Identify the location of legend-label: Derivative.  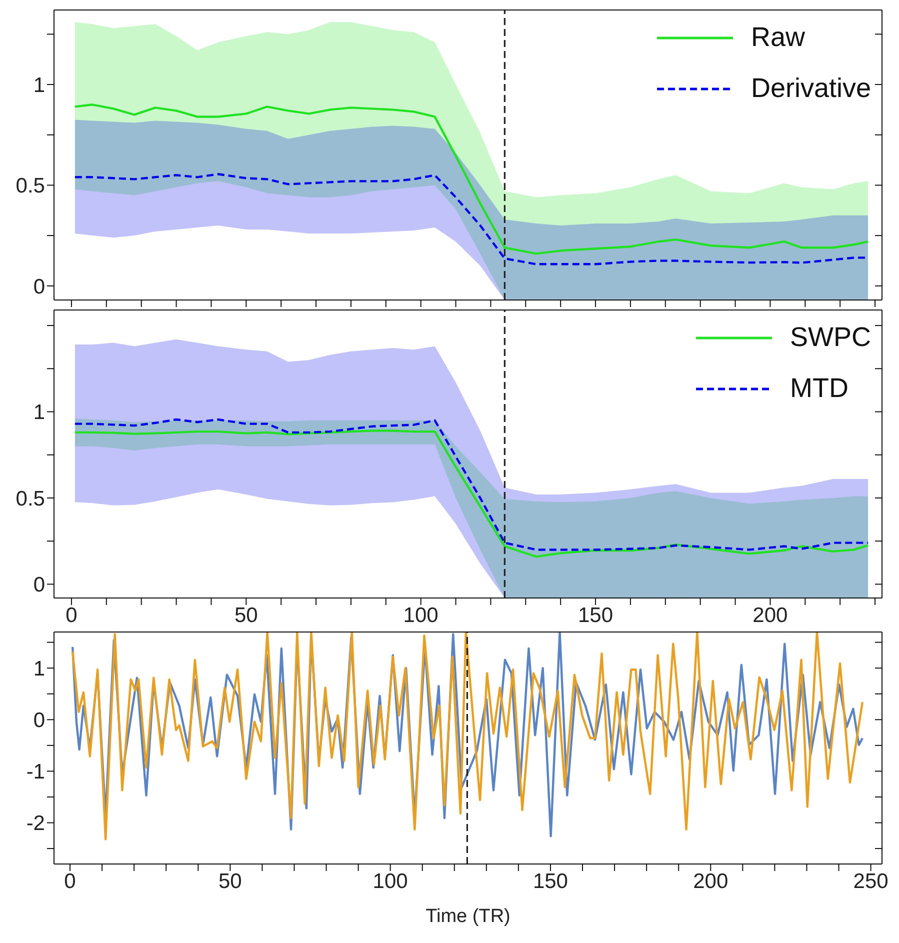
(810, 88).